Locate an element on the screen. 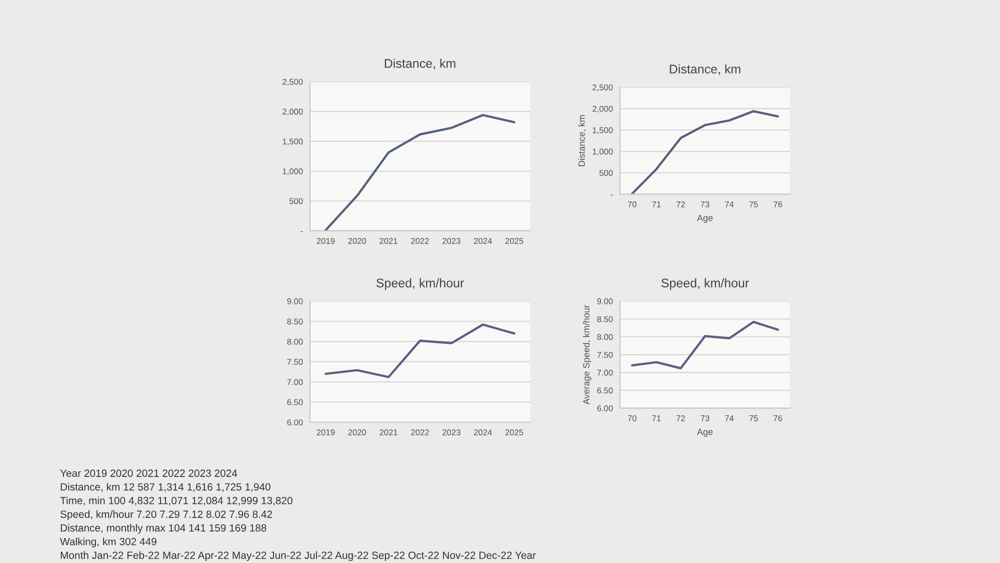 This screenshot has height=563, width=1000. text: Walking, km 302 449 is located at coordinates (108, 543).